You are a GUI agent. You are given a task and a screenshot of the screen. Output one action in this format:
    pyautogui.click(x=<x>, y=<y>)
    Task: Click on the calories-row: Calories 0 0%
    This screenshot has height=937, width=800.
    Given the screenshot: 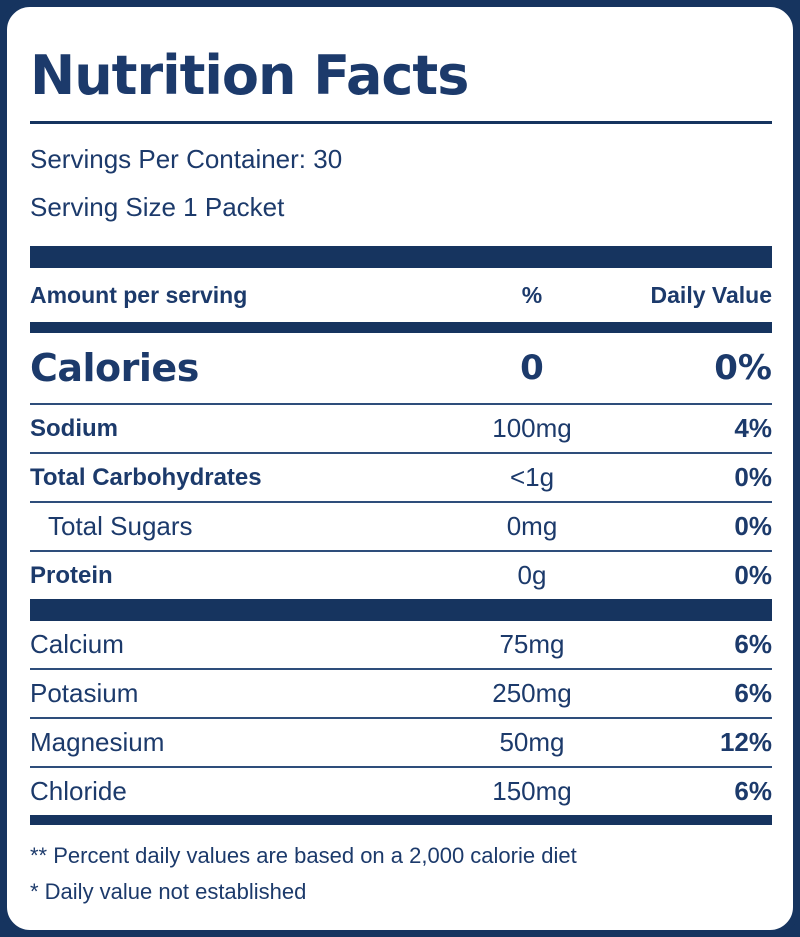 What is the action you would take?
    pyautogui.click(x=401, y=368)
    